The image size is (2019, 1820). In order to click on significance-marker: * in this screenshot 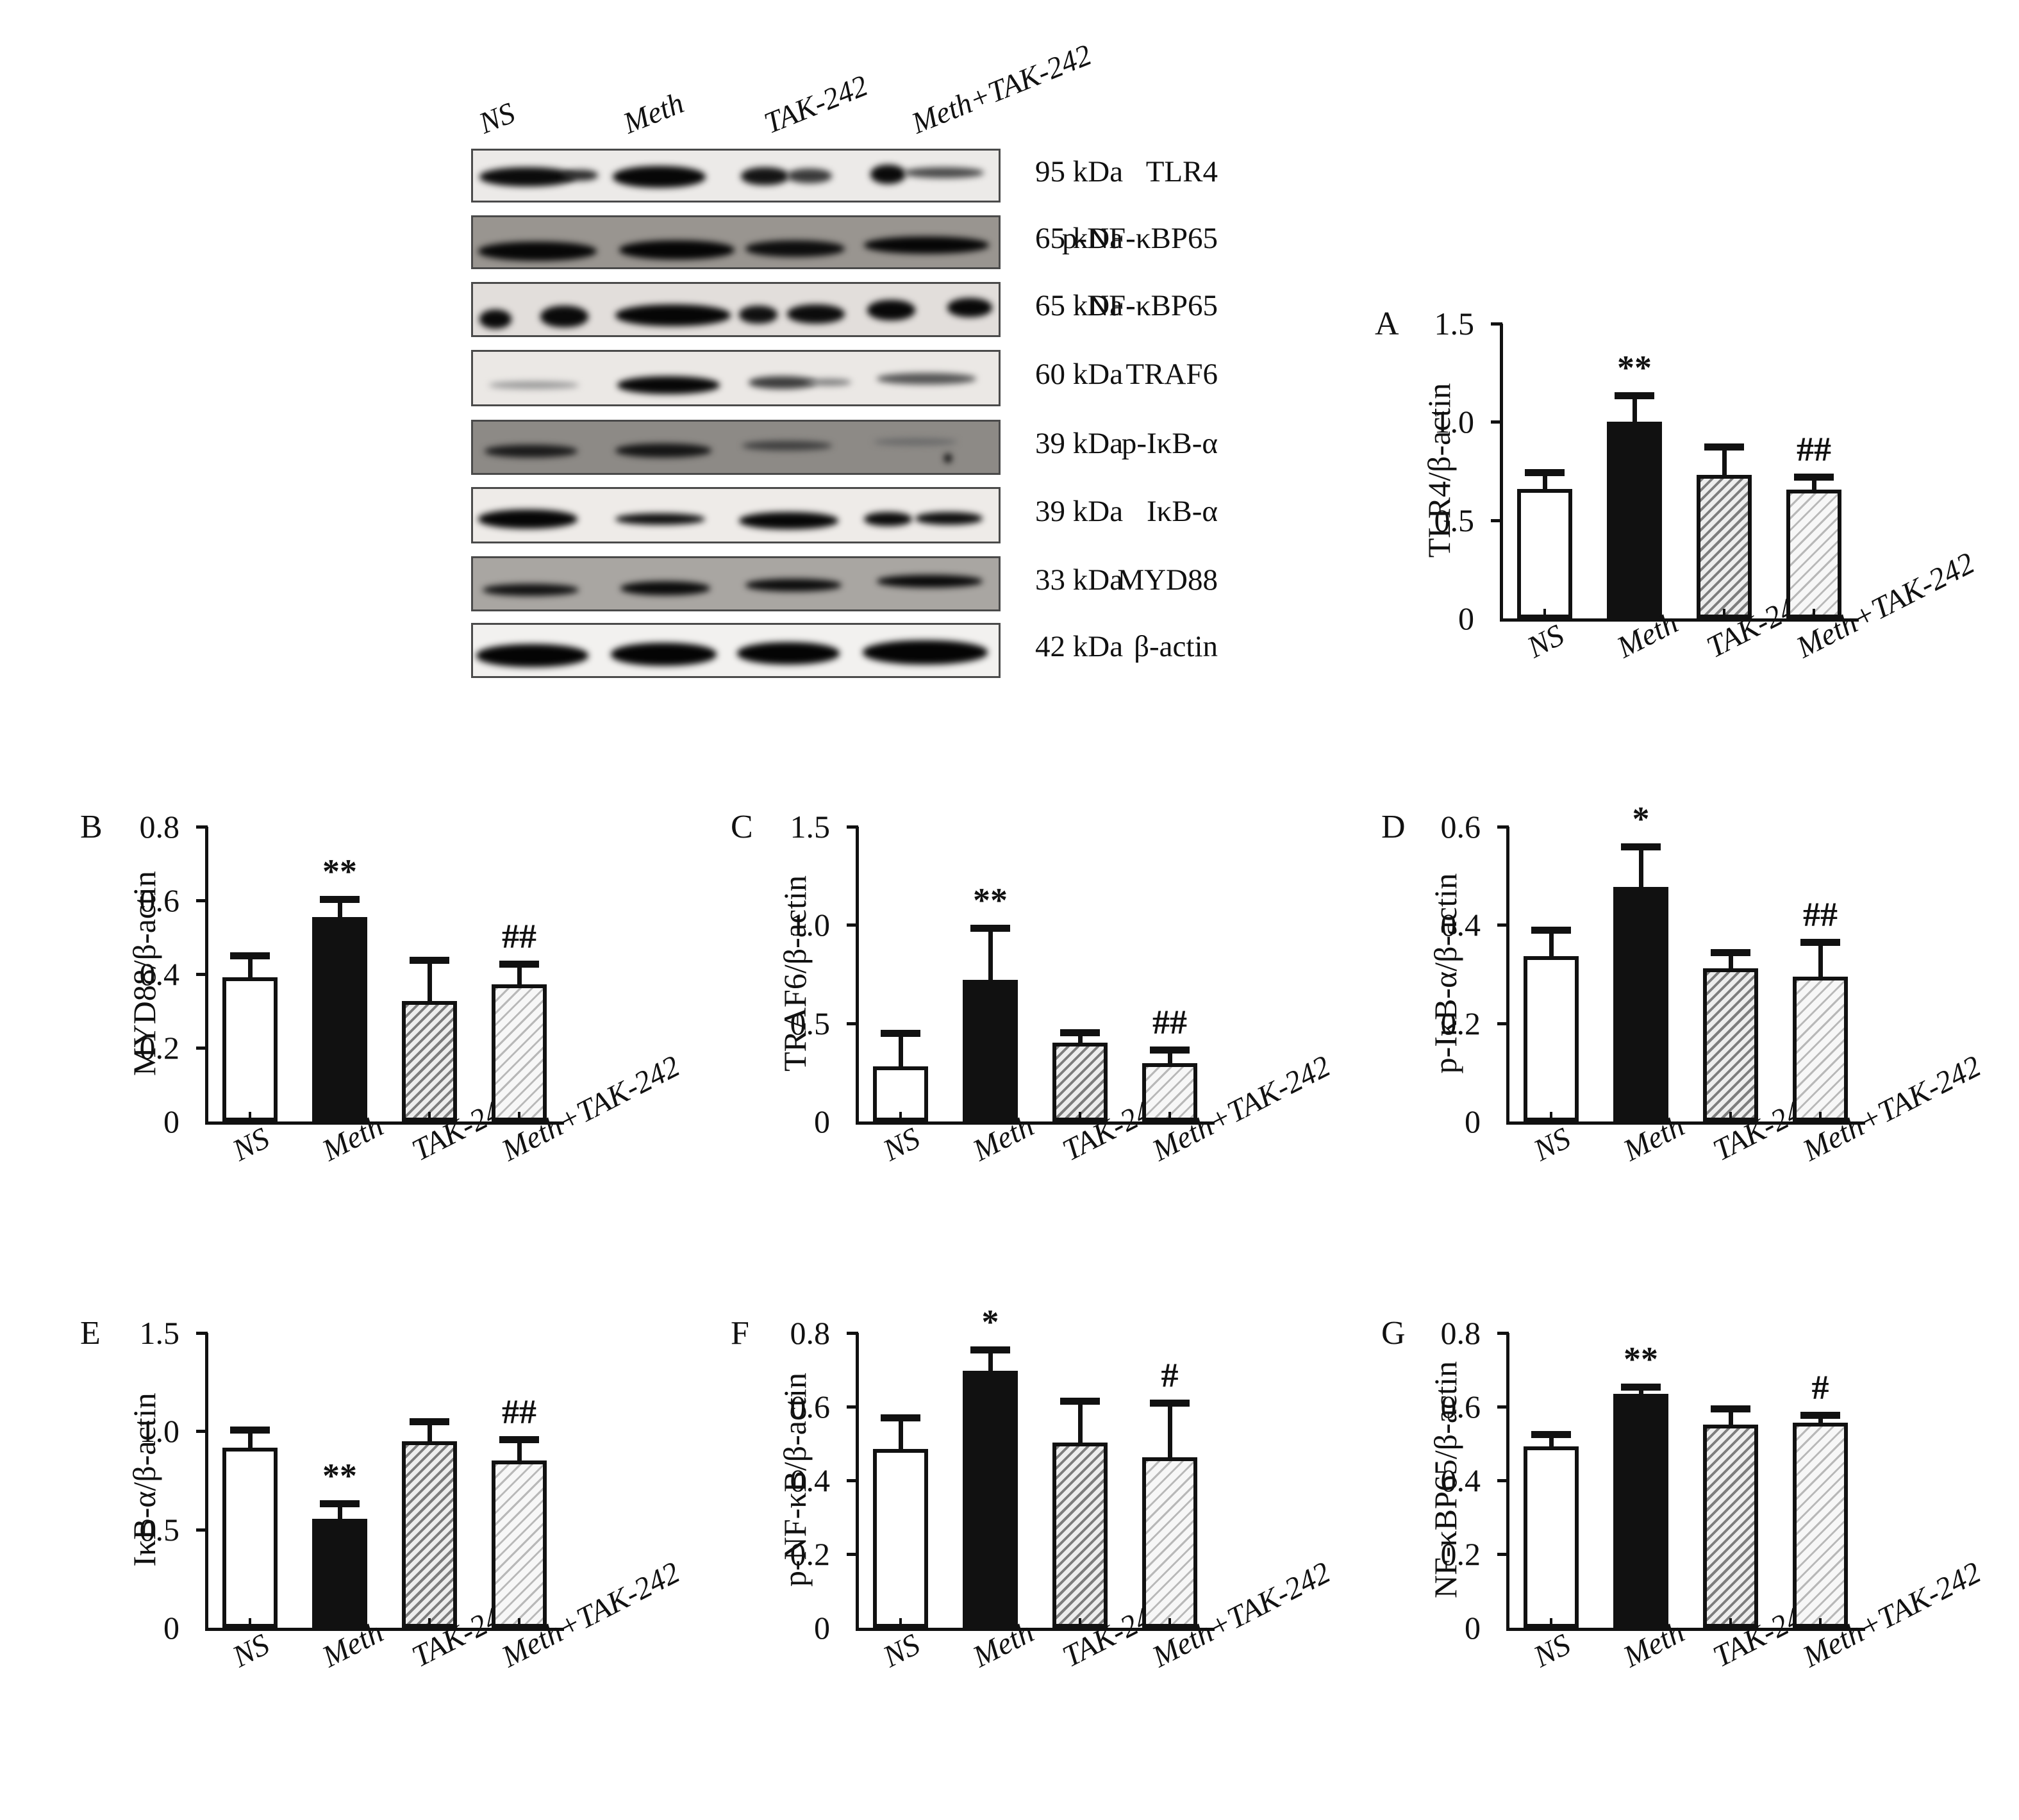, I will do `click(990, 1323)`.